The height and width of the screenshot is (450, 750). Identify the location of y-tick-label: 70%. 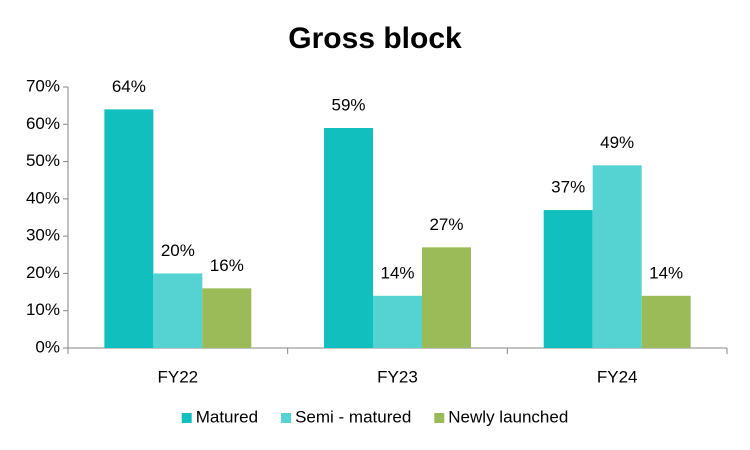
(43, 85).